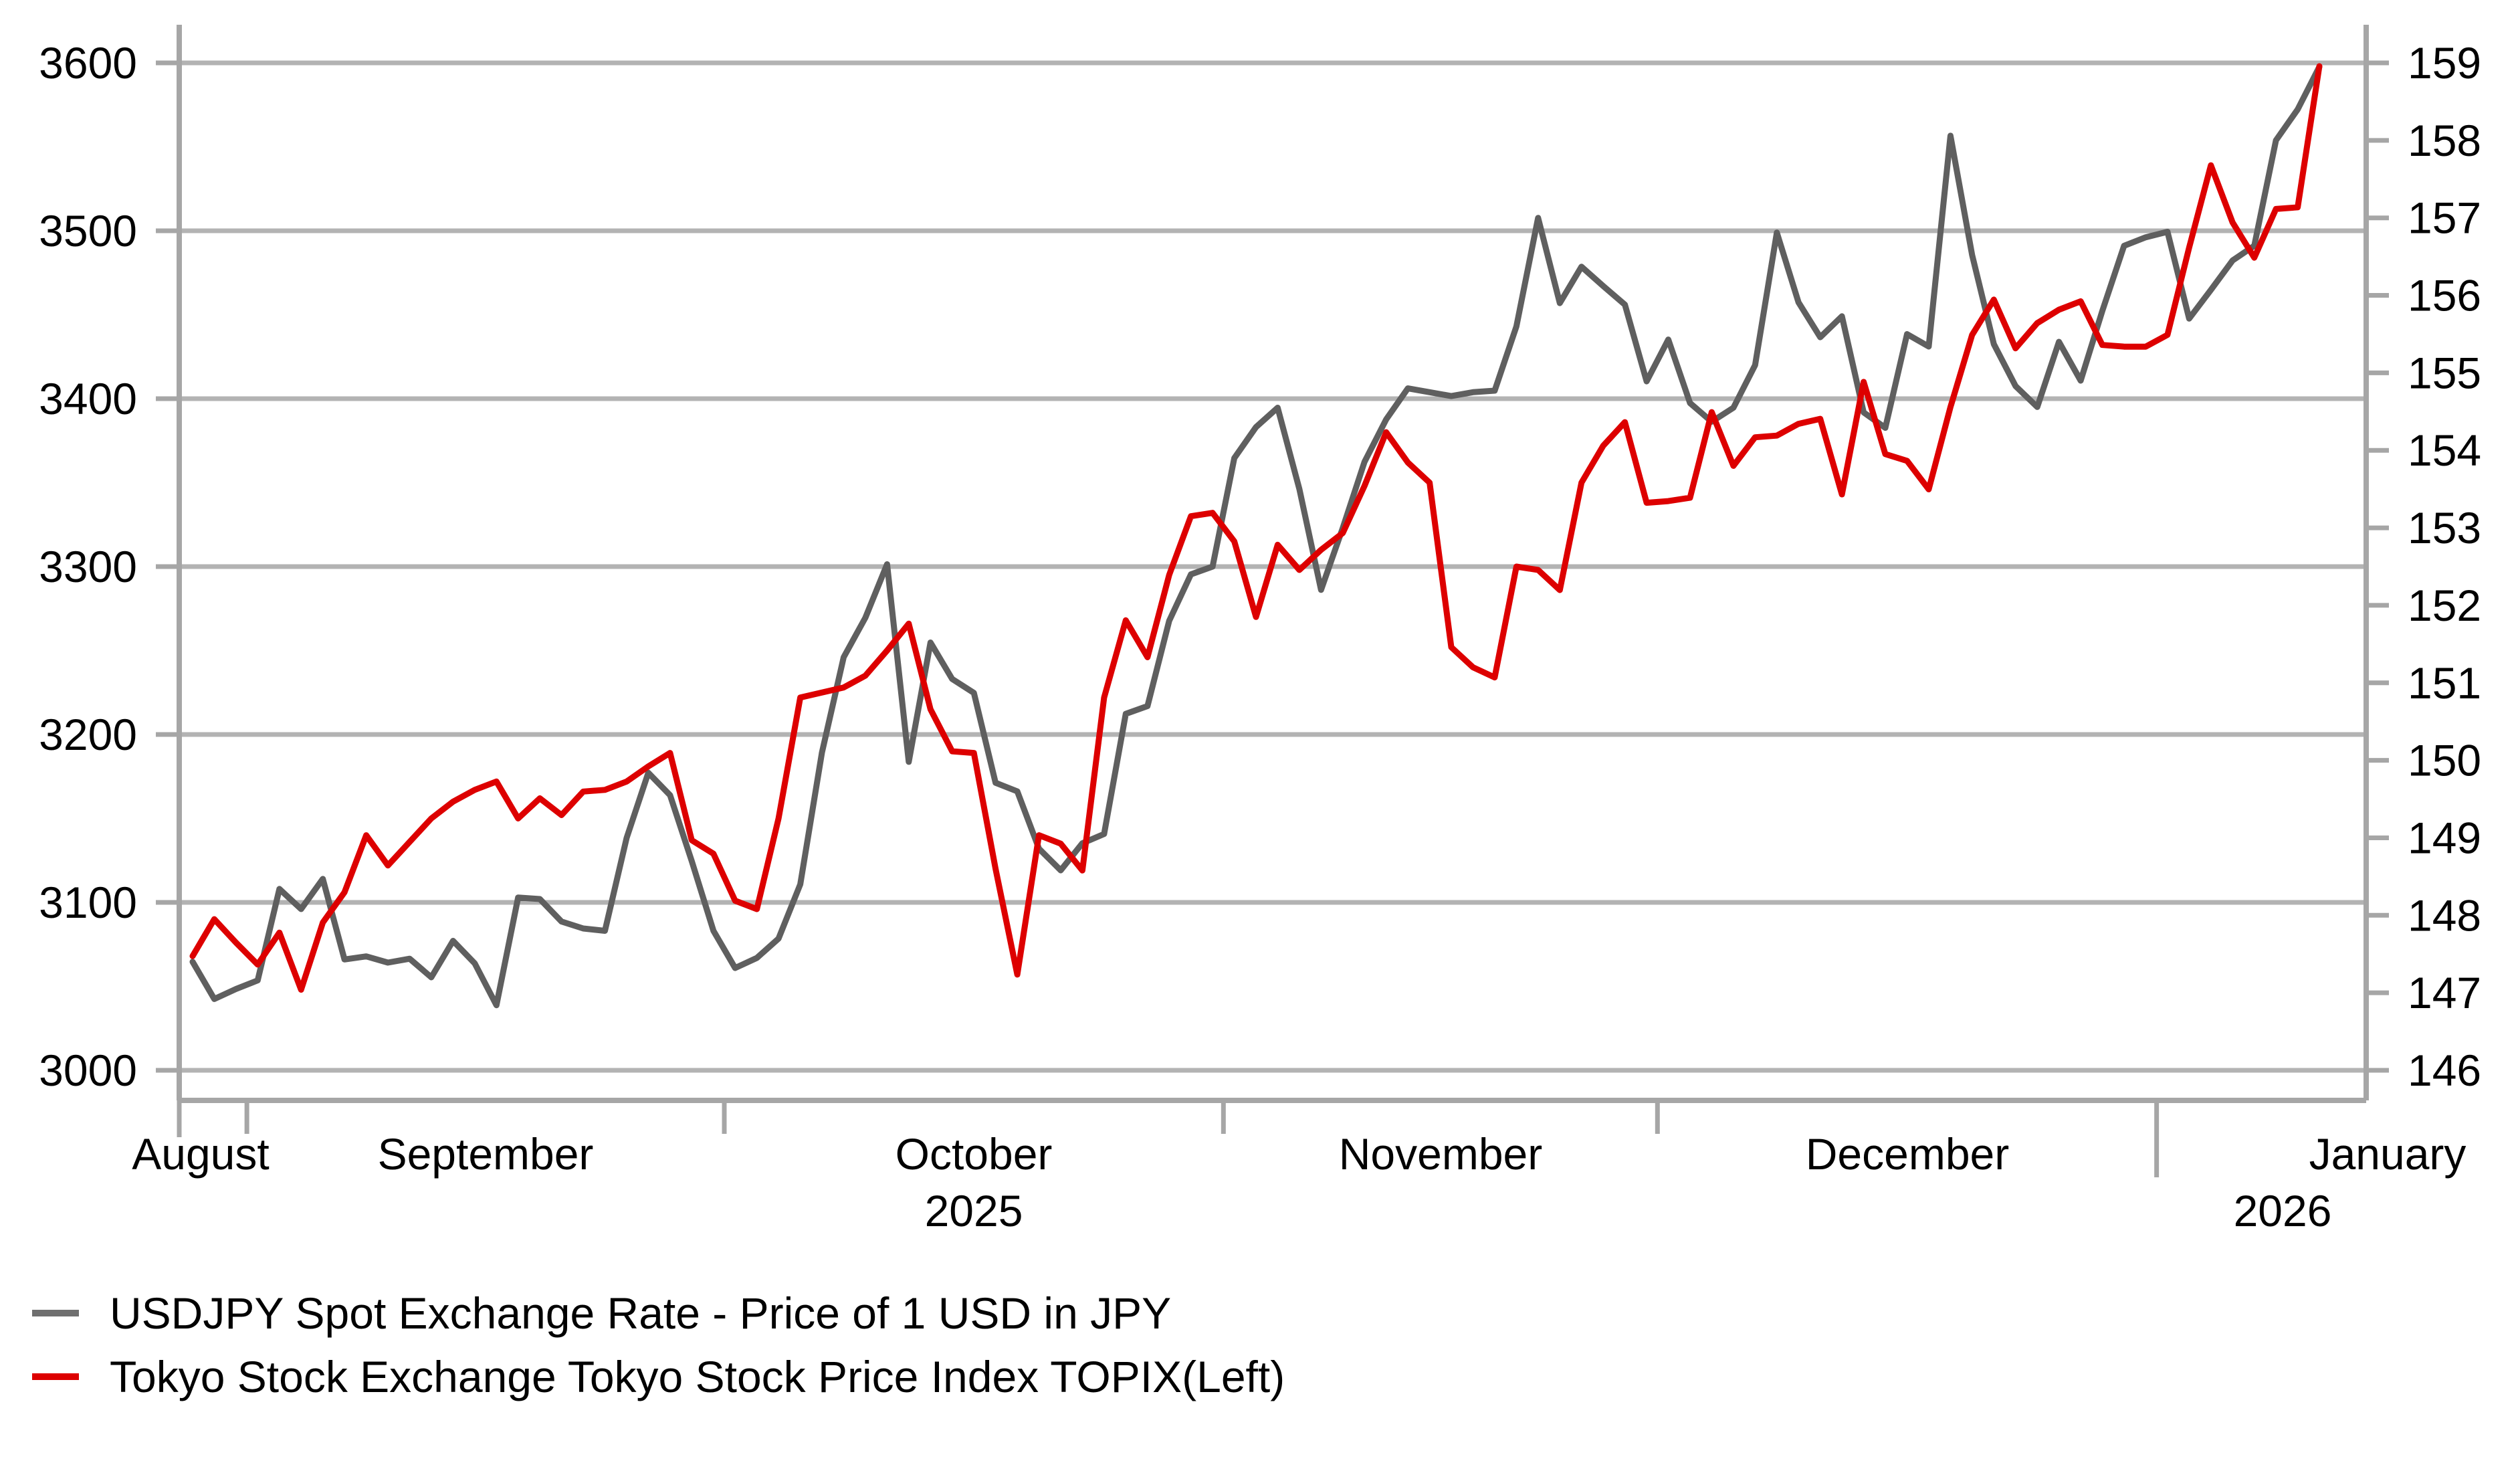 The height and width of the screenshot is (1475, 2520). I want to click on y-axis-label-left: 3300, so click(88, 566).